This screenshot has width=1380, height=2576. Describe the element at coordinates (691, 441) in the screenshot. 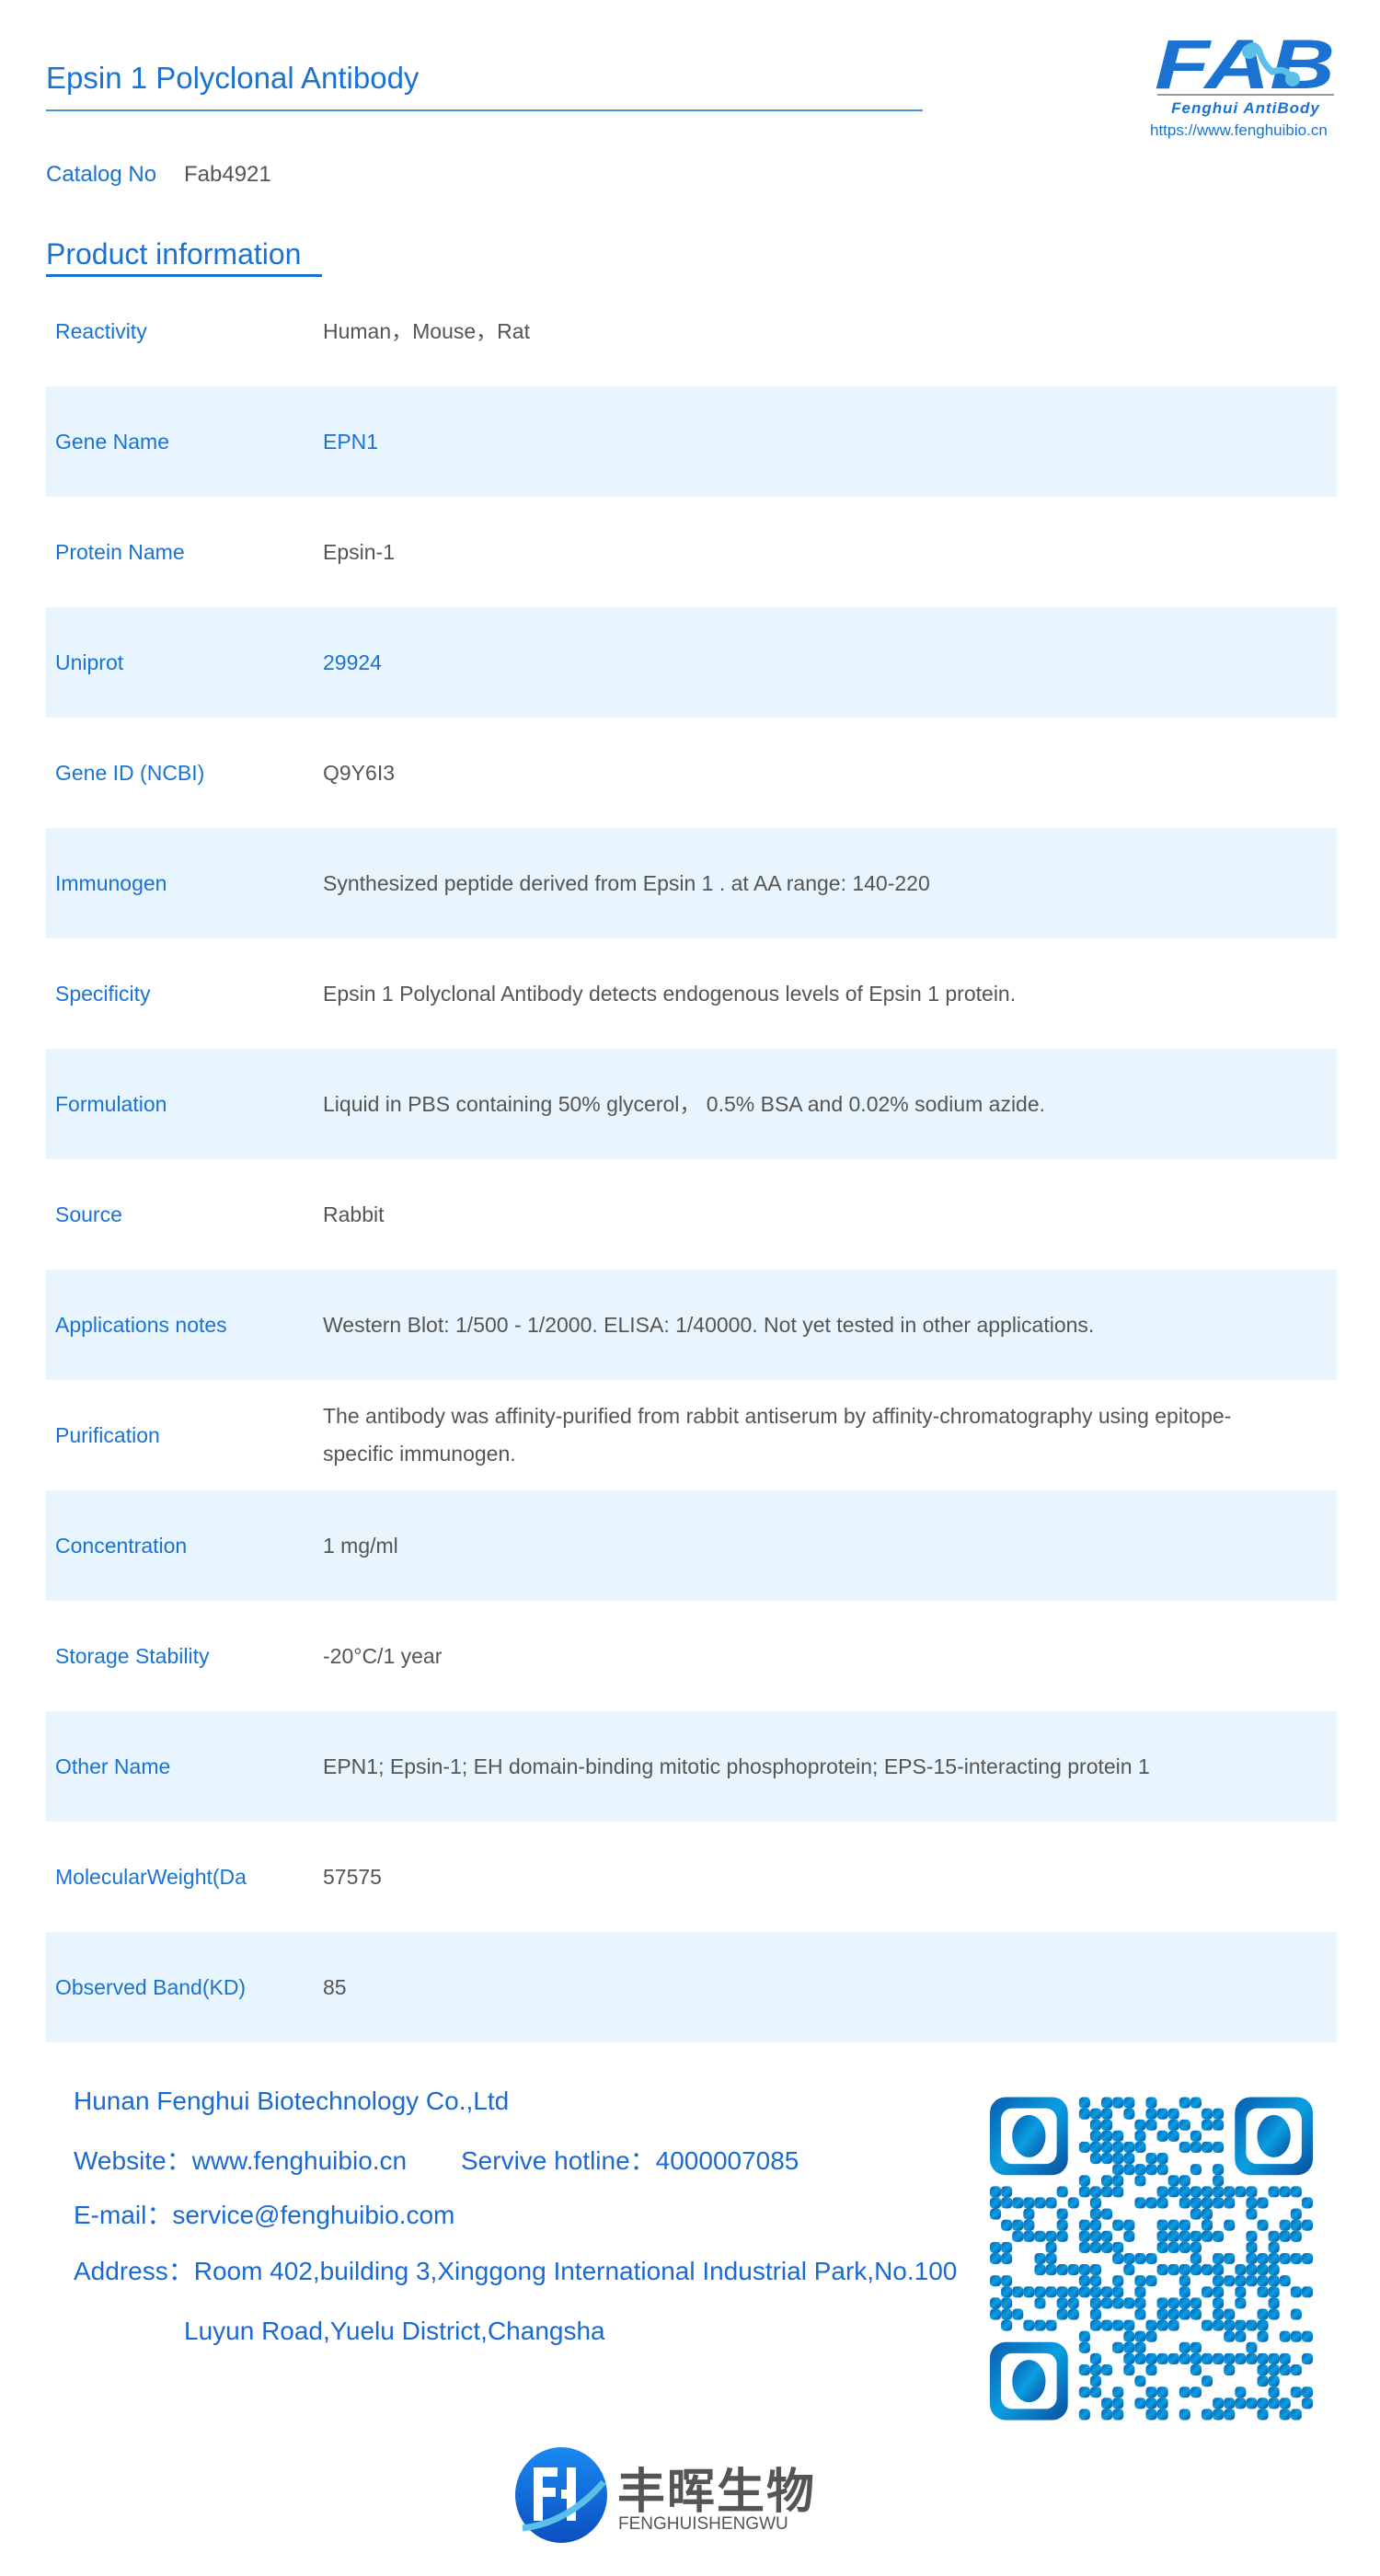

I see `table-row: Gene Name EPN1` at that location.